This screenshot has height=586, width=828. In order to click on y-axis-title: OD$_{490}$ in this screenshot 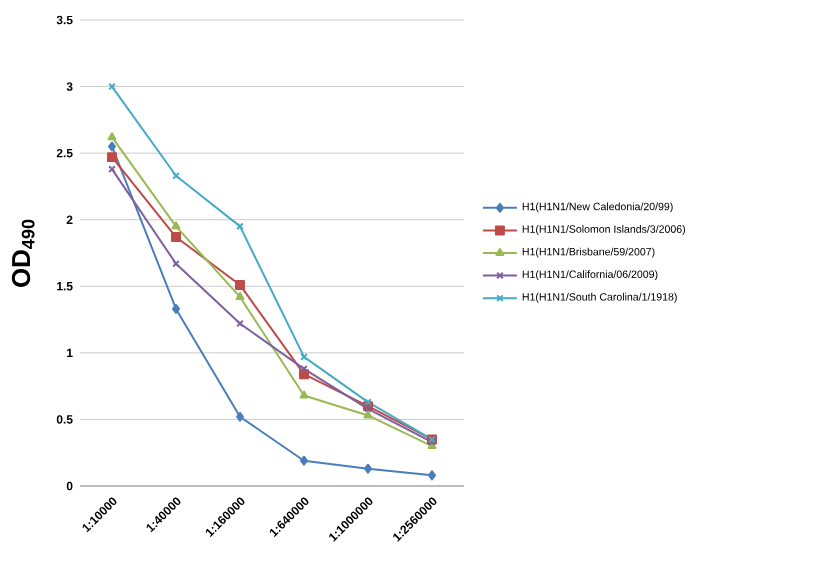, I will do `click(23, 253)`.